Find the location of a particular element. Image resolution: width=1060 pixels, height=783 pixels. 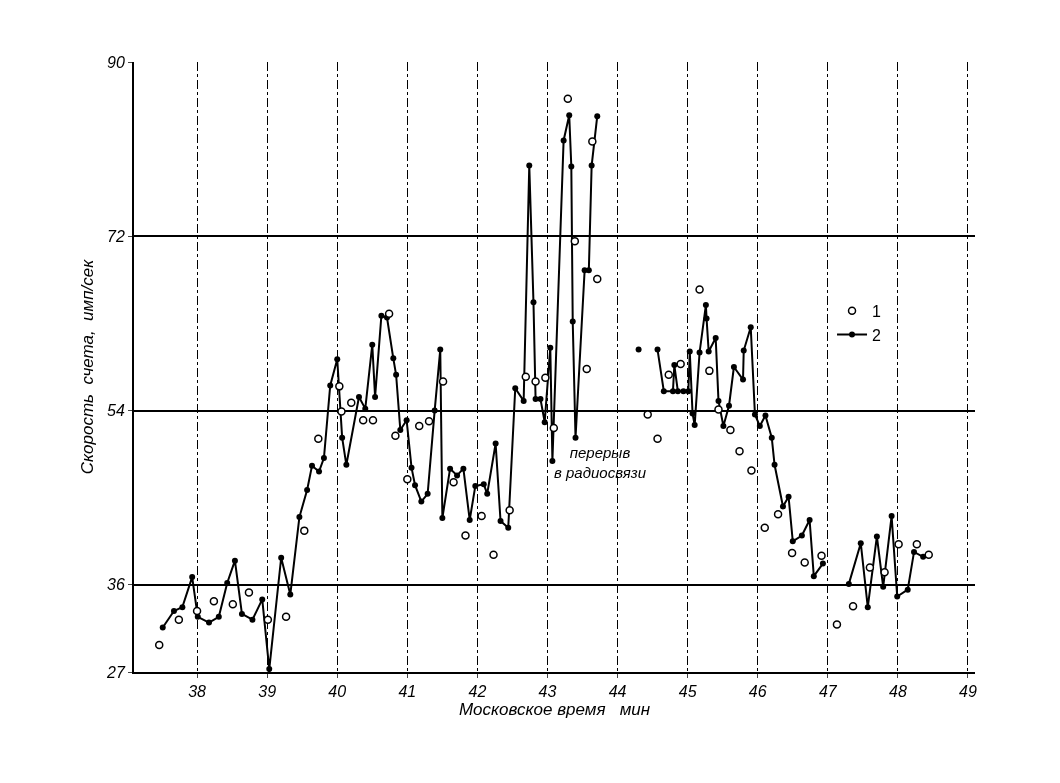

x-tick-label: 39 is located at coordinates (267, 692).